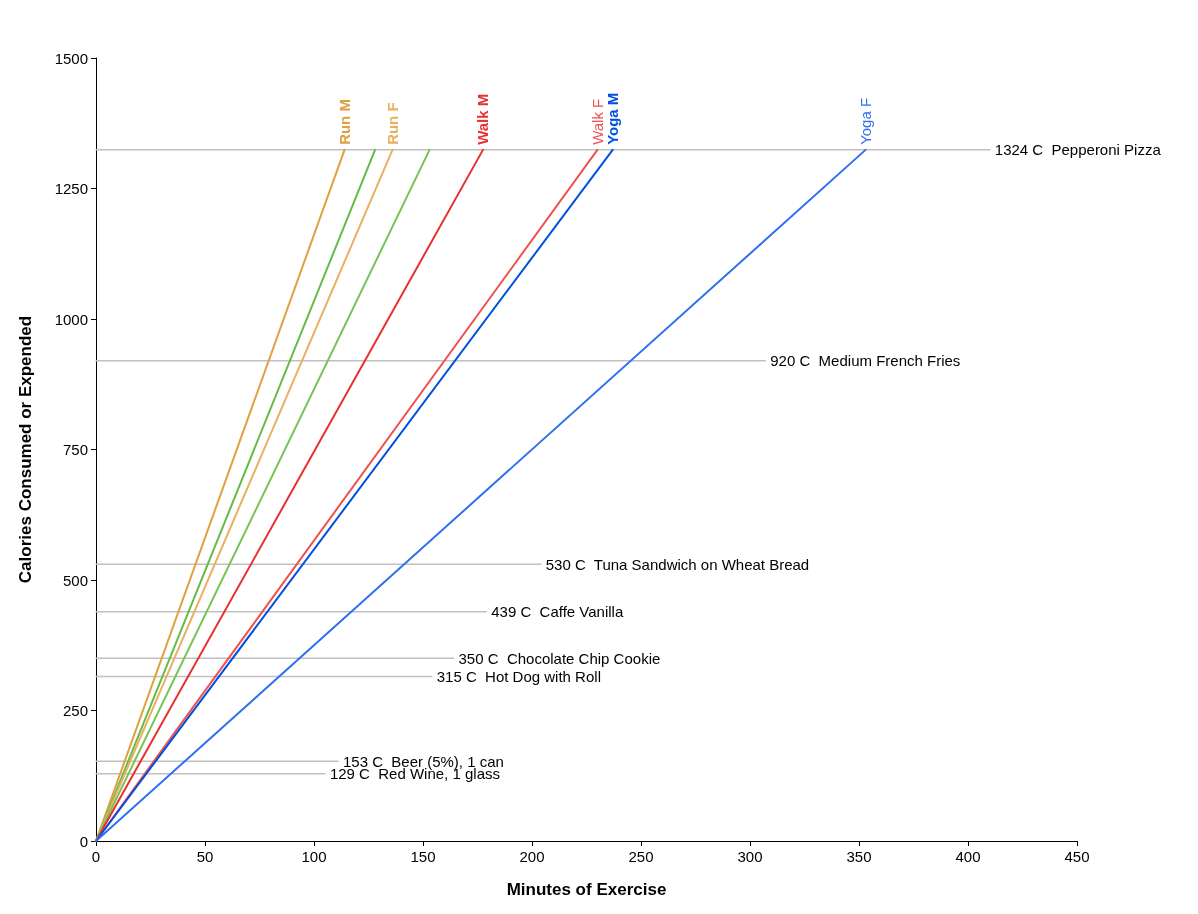  Describe the element at coordinates (392, 123) in the screenshot. I see `text: Run F` at that location.